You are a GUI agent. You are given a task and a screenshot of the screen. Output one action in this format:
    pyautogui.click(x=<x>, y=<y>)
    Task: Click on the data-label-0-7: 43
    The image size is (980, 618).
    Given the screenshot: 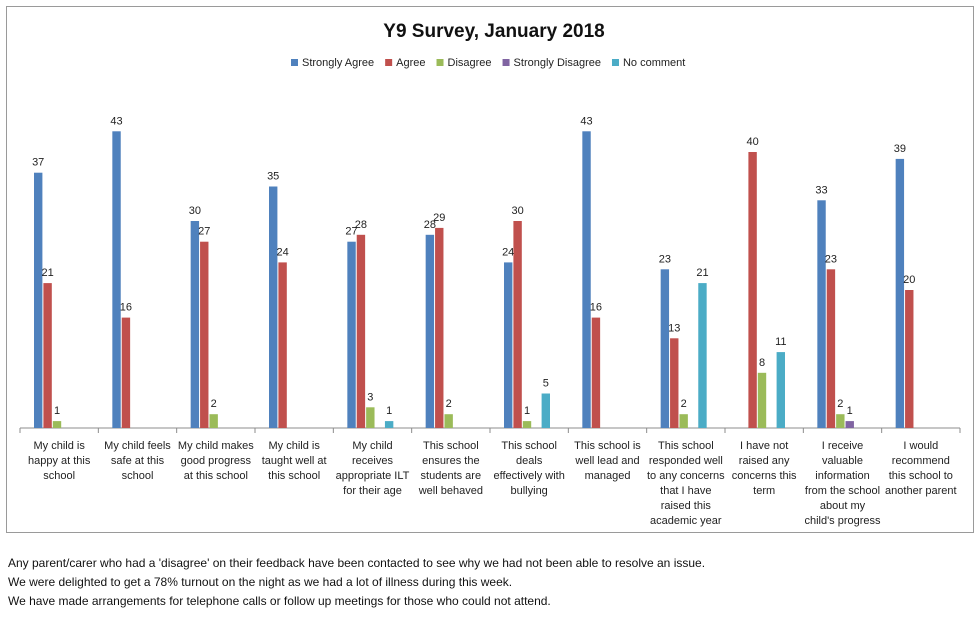 What is the action you would take?
    pyautogui.click(x=586, y=121)
    